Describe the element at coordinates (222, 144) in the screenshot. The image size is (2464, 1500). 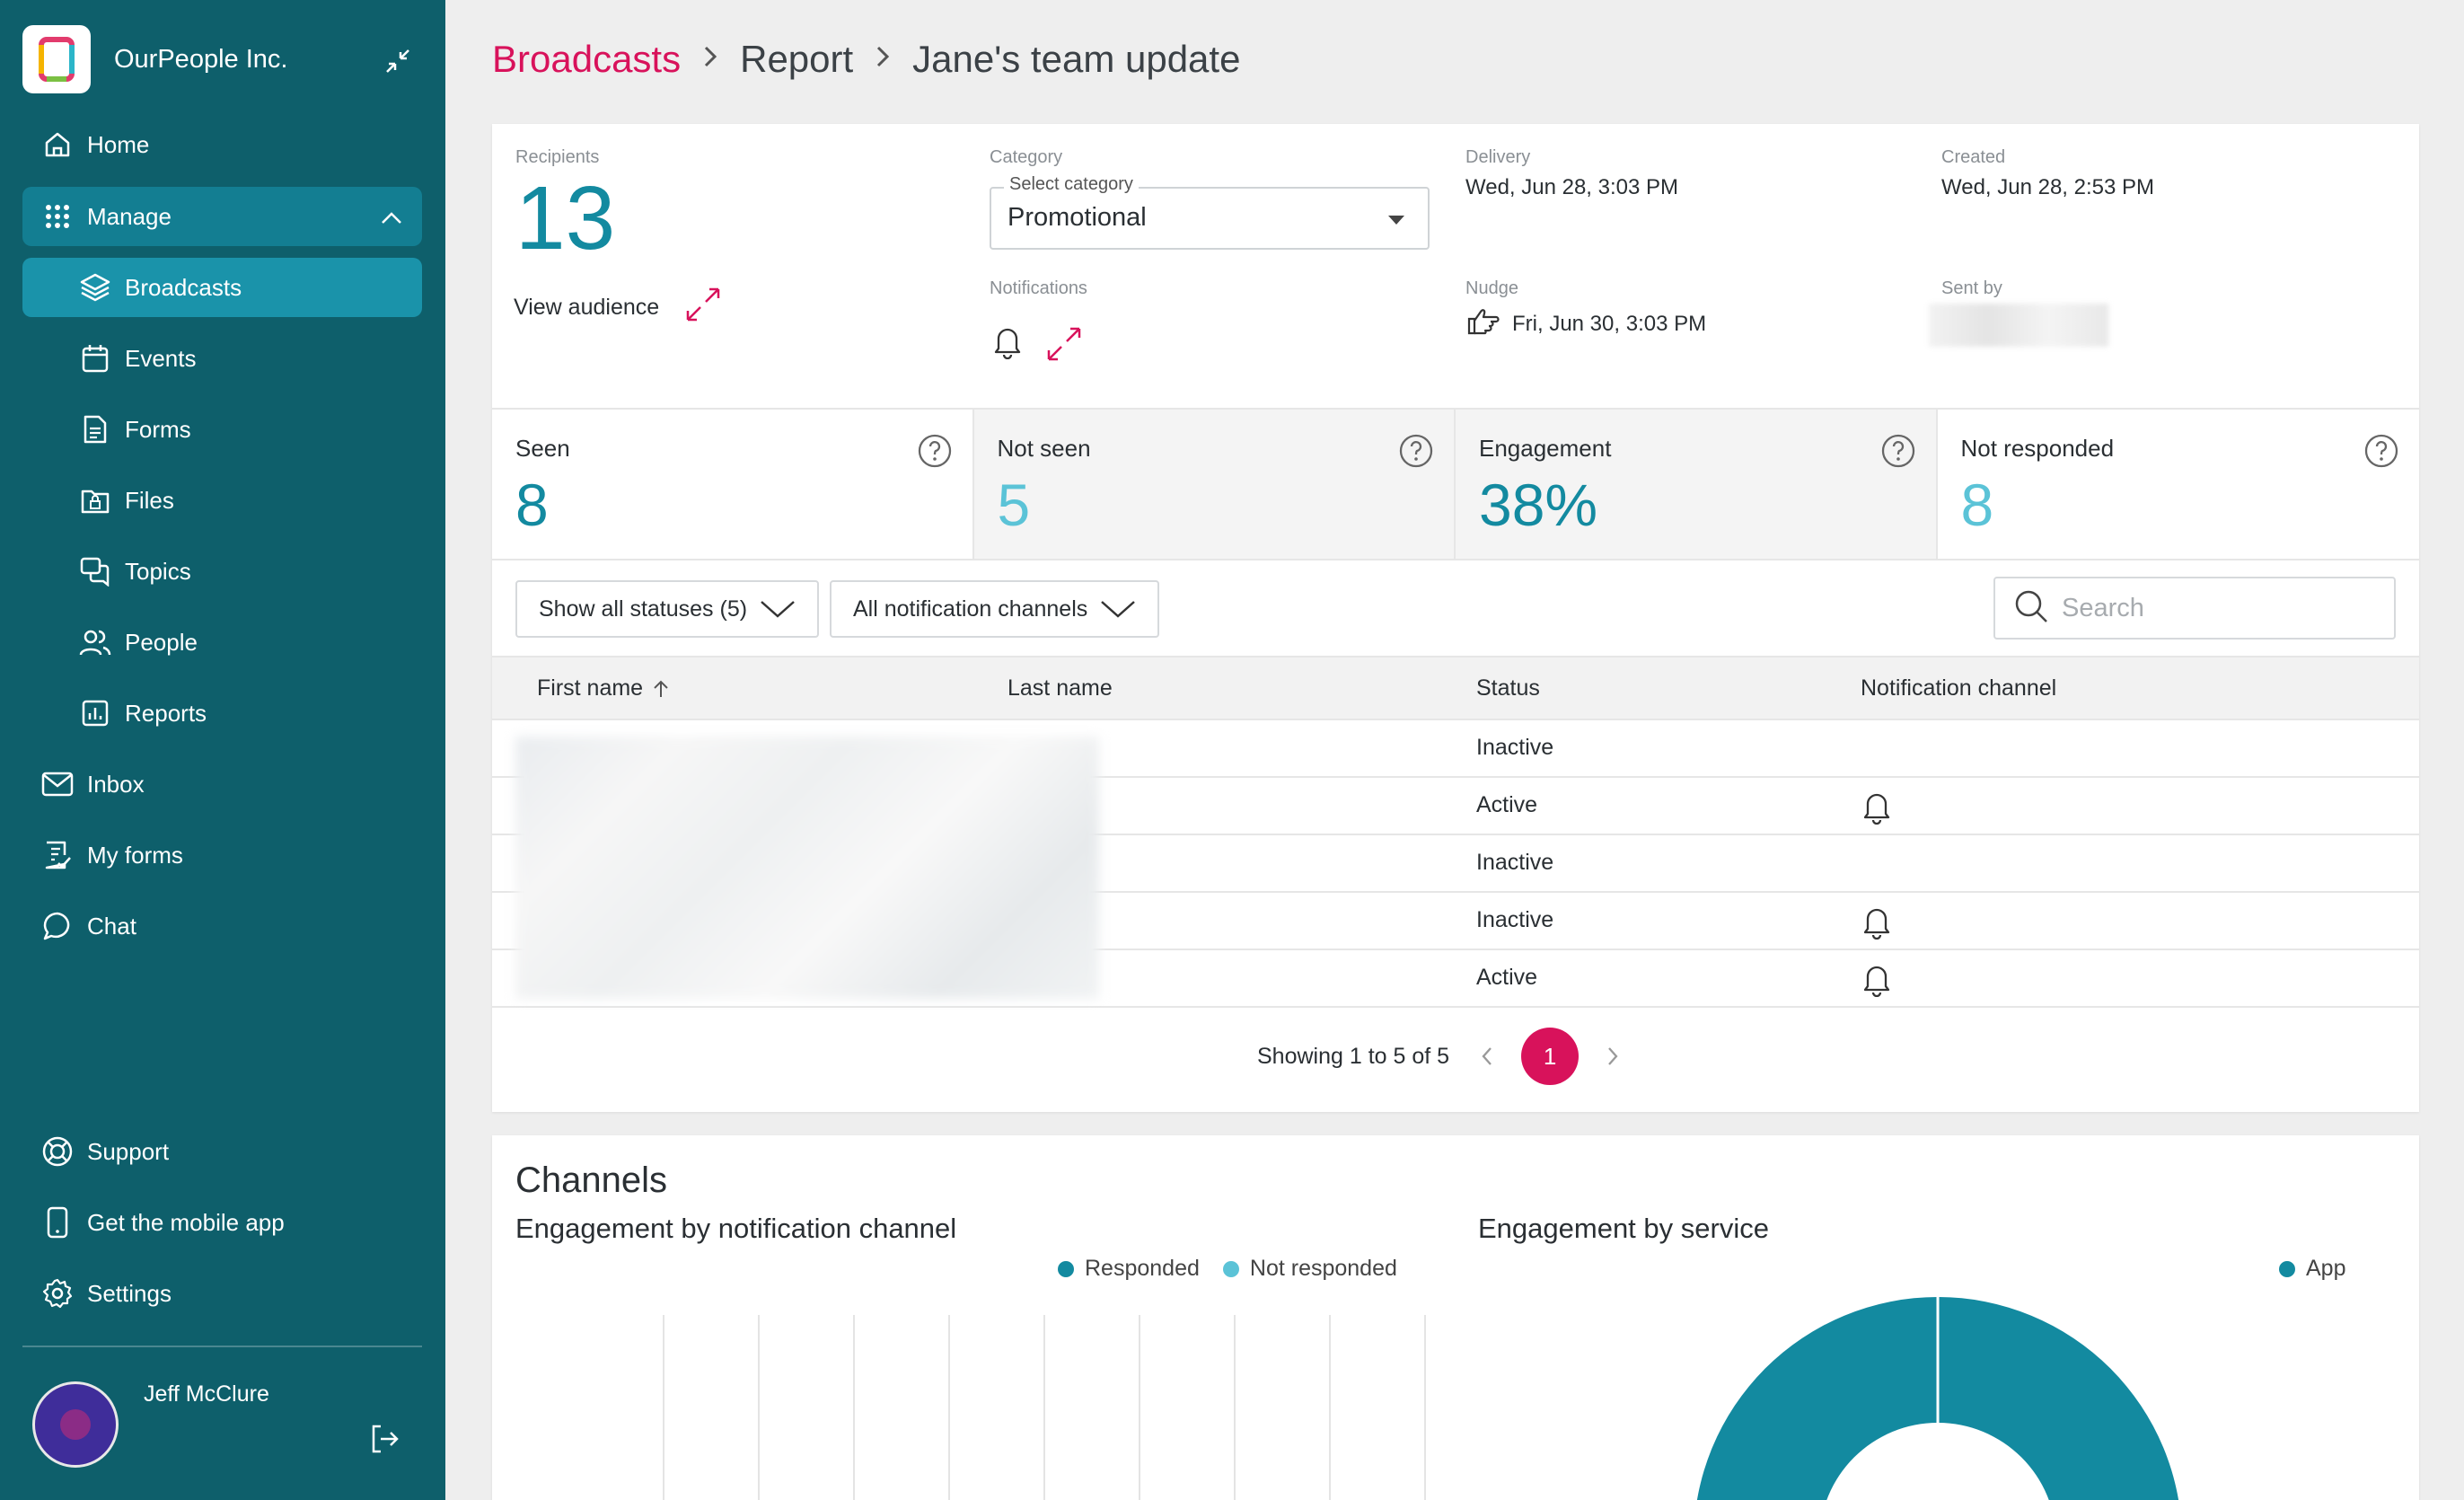
I see `sidebar-item-home: Home` at that location.